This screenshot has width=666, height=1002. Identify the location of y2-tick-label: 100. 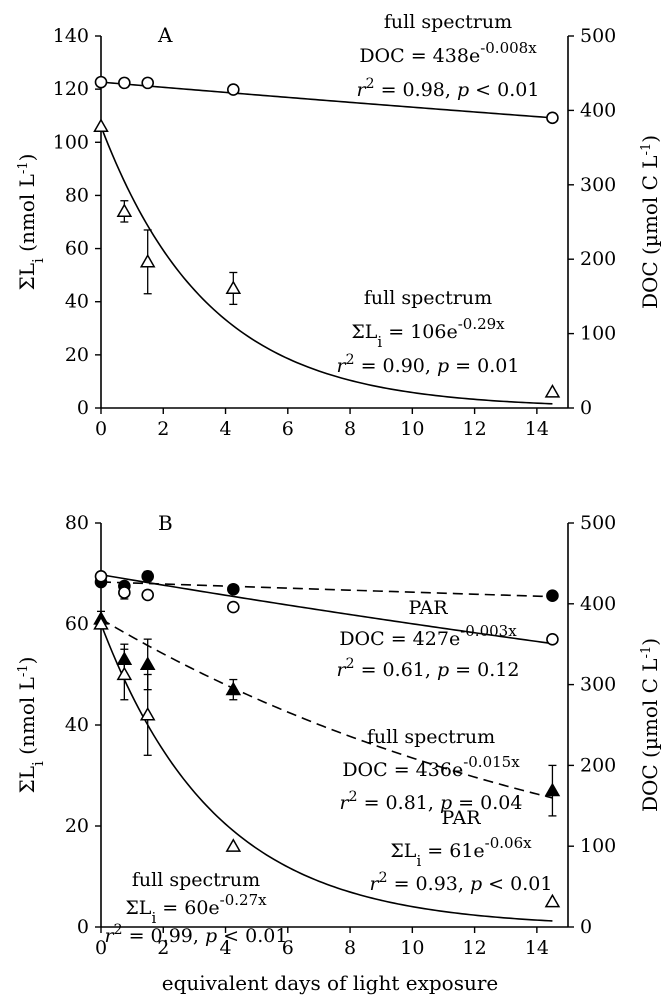
(598, 846).